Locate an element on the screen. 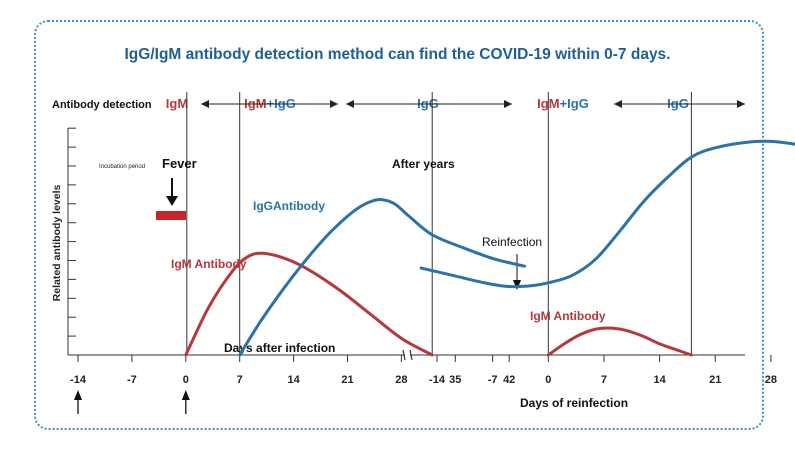  igm-curve-second is located at coordinates (619, 341).